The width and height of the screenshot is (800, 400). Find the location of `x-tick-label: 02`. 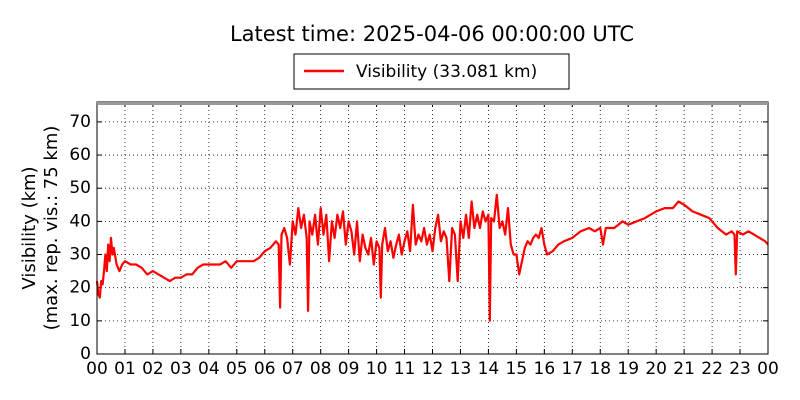

x-tick-label: 02 is located at coordinates (153, 369).